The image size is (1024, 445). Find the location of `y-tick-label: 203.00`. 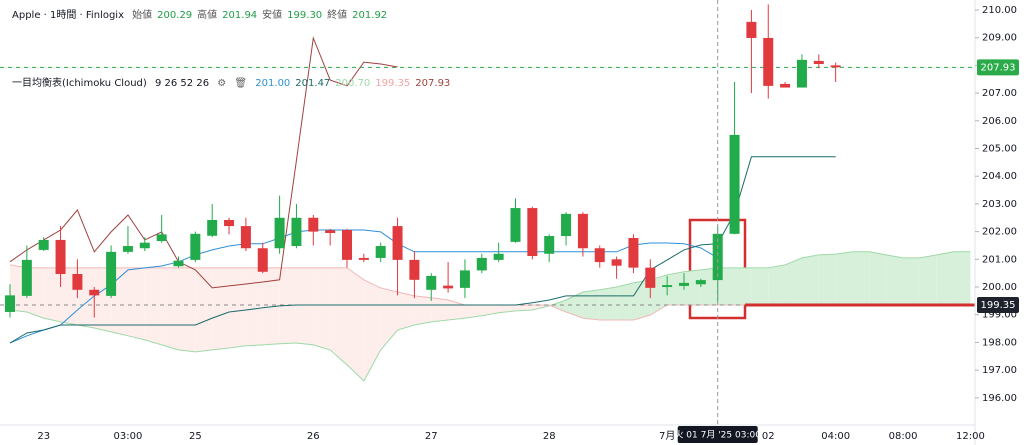

y-tick-label: 203.00 is located at coordinates (999, 204).